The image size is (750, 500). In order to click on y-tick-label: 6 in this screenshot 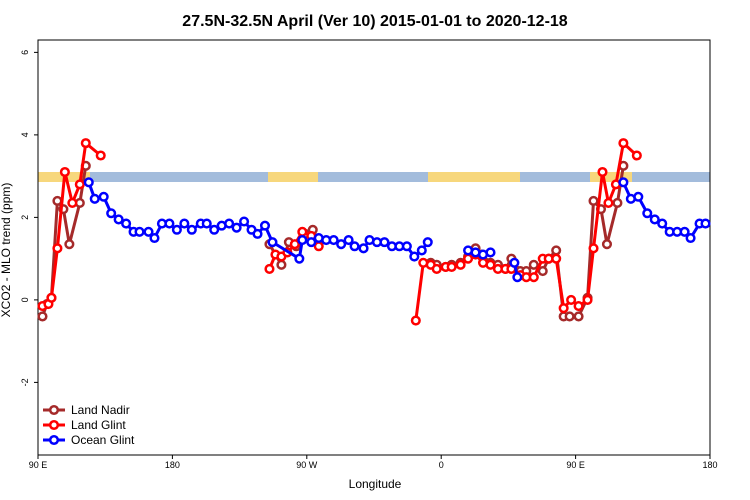, I will do `click(25, 52)`.